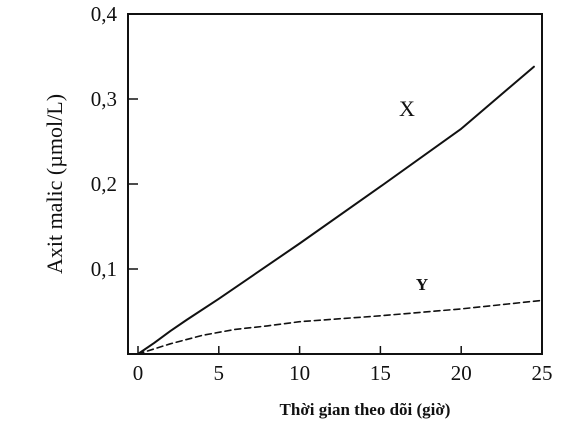 This screenshot has width=574, height=428. What do you see at coordinates (219, 373) in the screenshot?
I see `x-tick-label: 5` at bounding box center [219, 373].